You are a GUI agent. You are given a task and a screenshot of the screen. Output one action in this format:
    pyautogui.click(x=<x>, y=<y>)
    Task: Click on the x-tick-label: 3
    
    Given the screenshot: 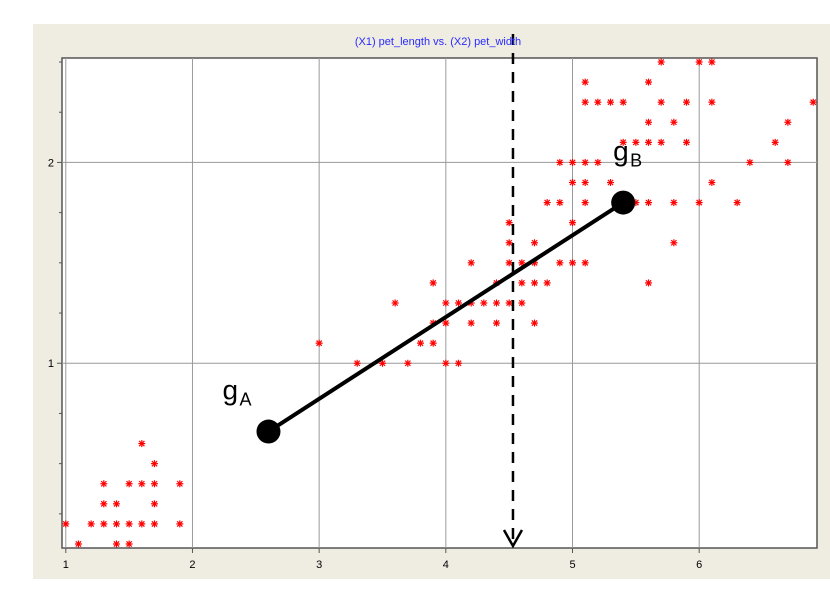 What is the action you would take?
    pyautogui.click(x=319, y=565)
    